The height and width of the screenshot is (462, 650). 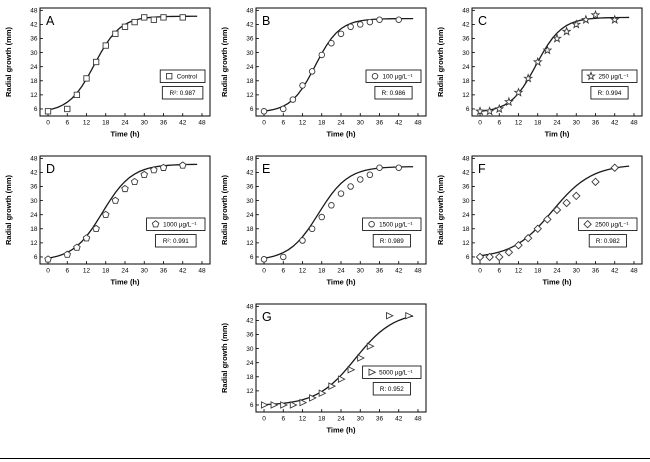 I want to click on x-axis: 0 6 12 18 24 30 36 42 48, so click(x=558, y=268).